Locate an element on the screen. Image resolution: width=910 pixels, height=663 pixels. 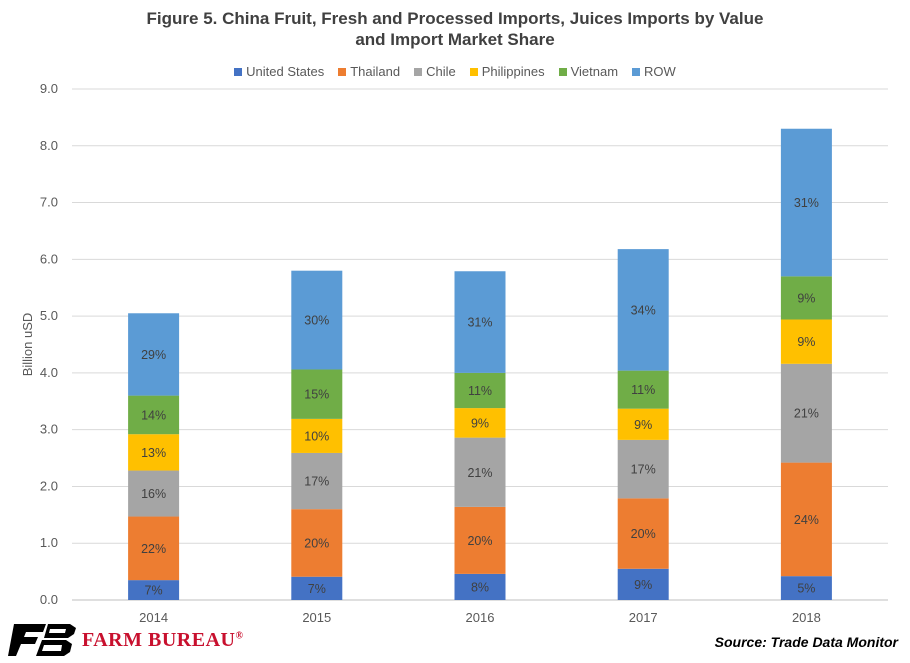
y-tick-label: 8.0 is located at coordinates (49, 145).